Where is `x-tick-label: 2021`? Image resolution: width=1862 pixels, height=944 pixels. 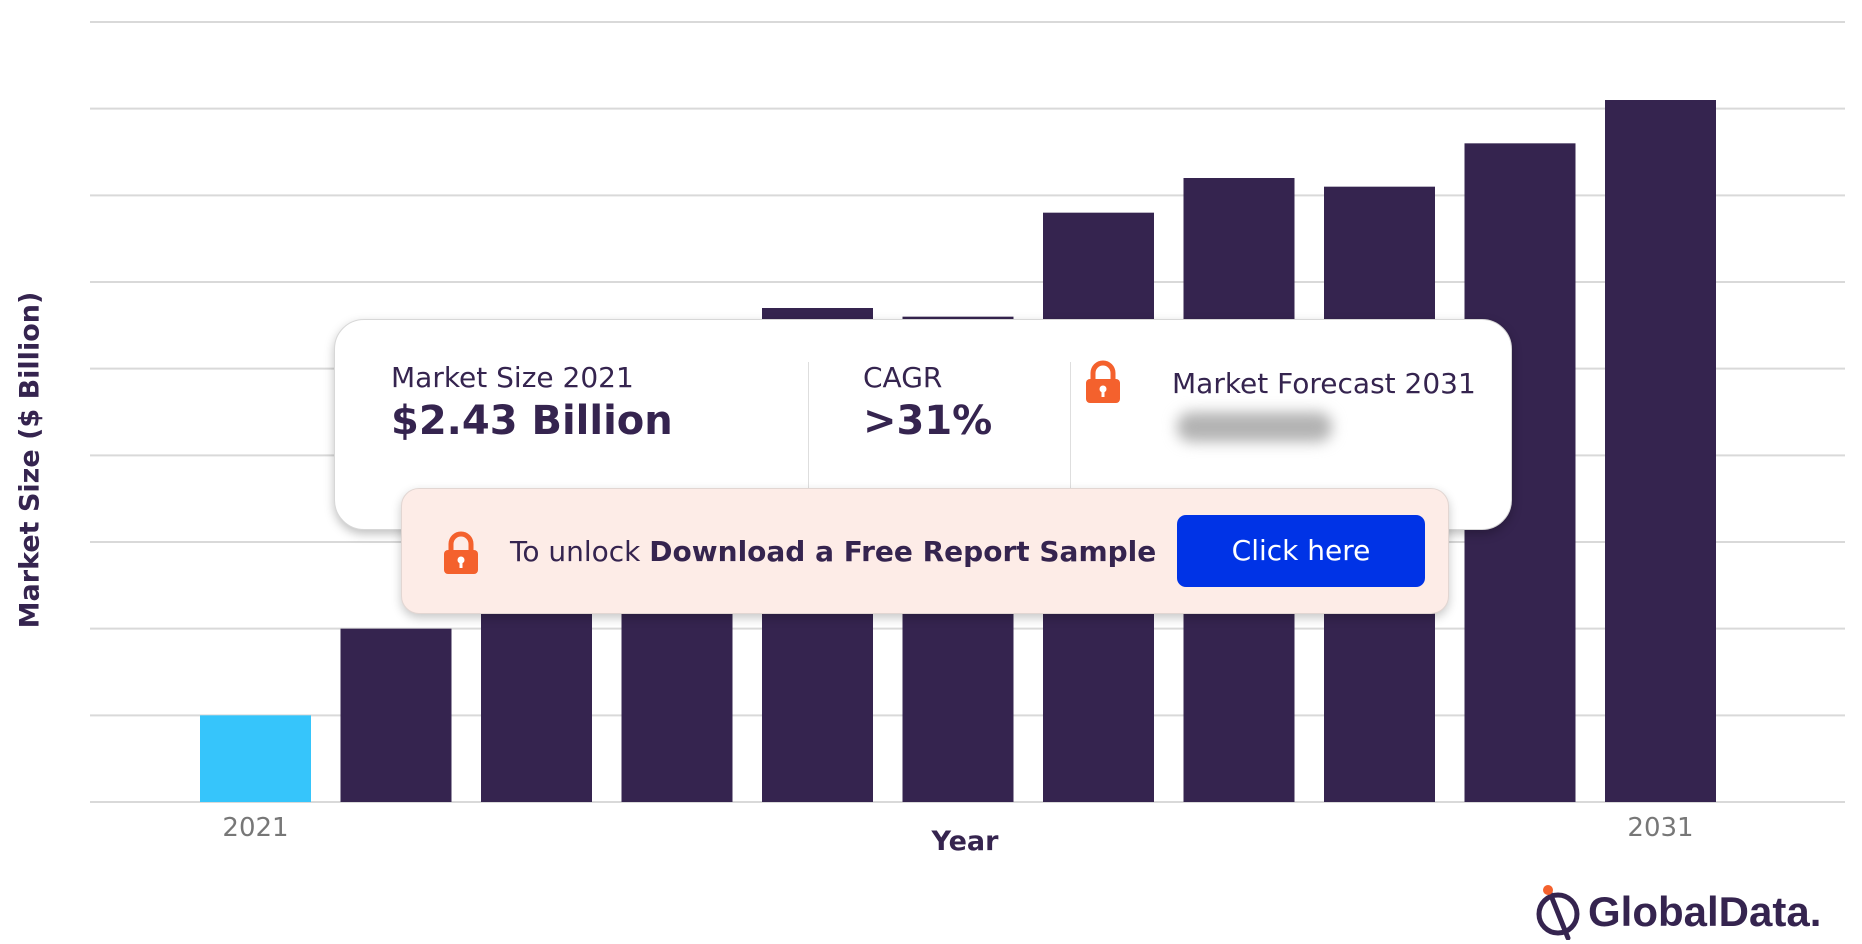
x-tick-label: 2021 is located at coordinates (255, 828).